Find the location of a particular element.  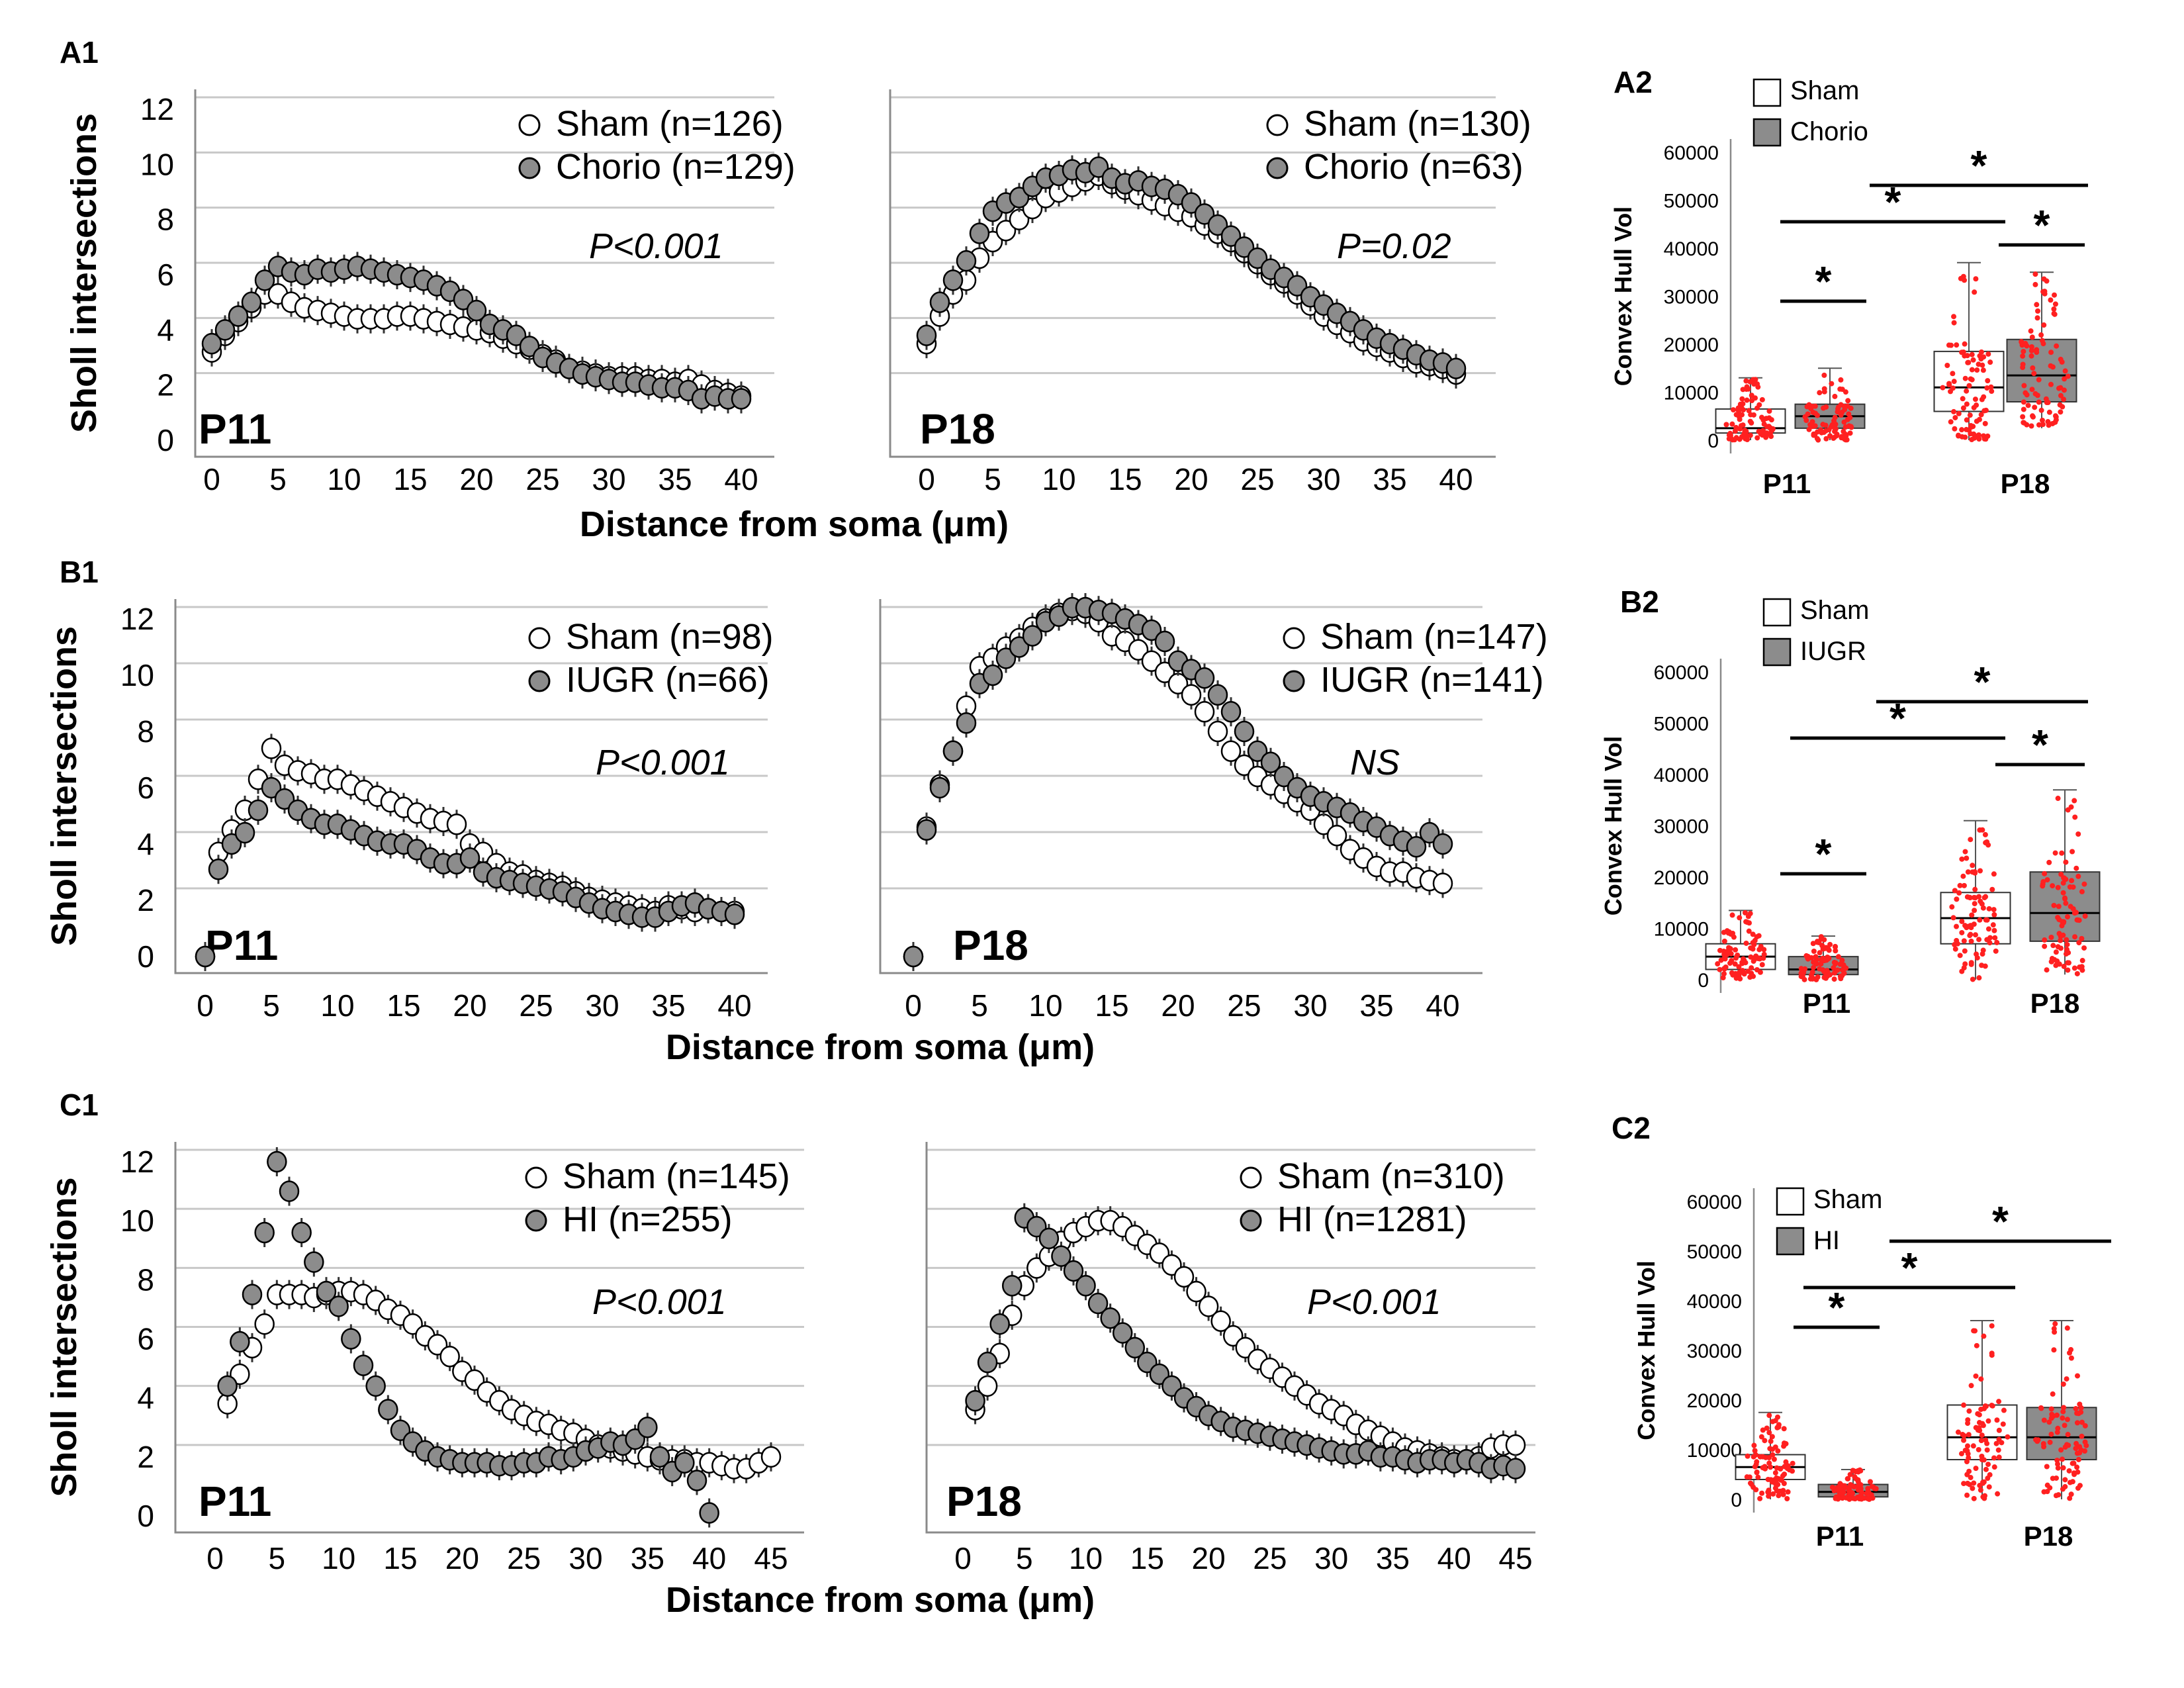

x-tick-label: 25 is located at coordinates (1244, 1005).